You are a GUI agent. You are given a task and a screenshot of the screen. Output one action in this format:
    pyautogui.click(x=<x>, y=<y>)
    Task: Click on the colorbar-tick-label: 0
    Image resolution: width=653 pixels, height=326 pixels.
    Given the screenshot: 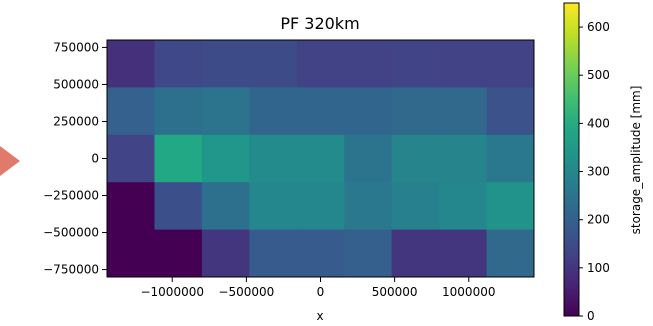 What is the action you would take?
    pyautogui.click(x=591, y=316)
    